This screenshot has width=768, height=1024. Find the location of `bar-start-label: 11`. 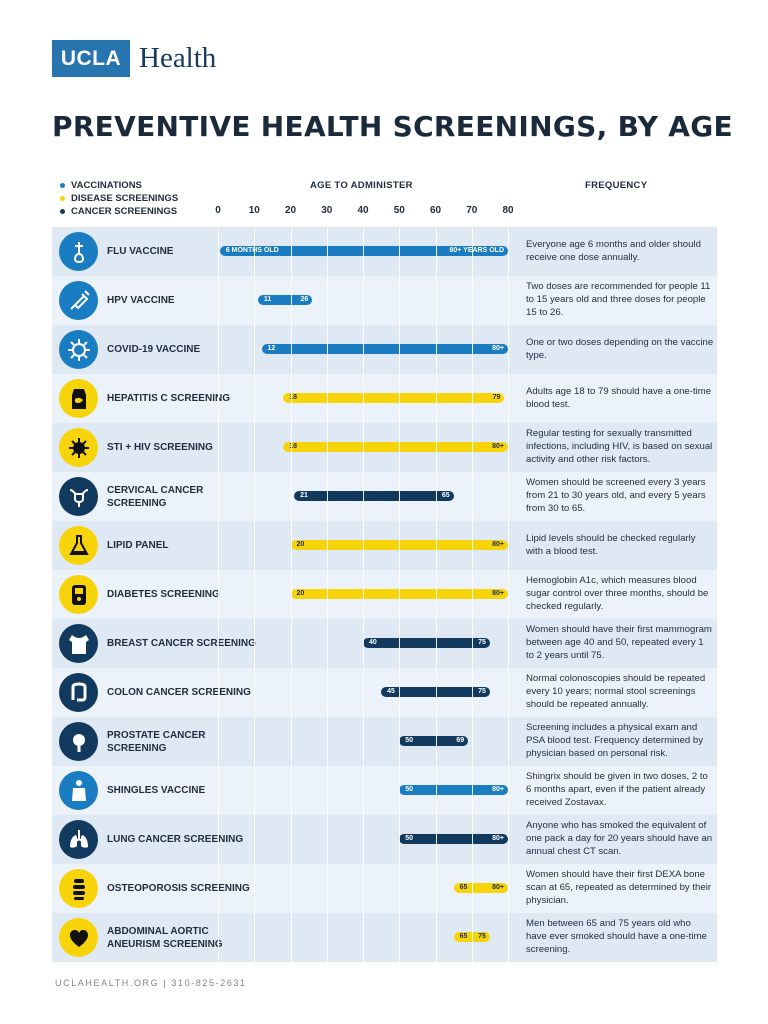

bar-start-label: 11 is located at coordinates (267, 299).